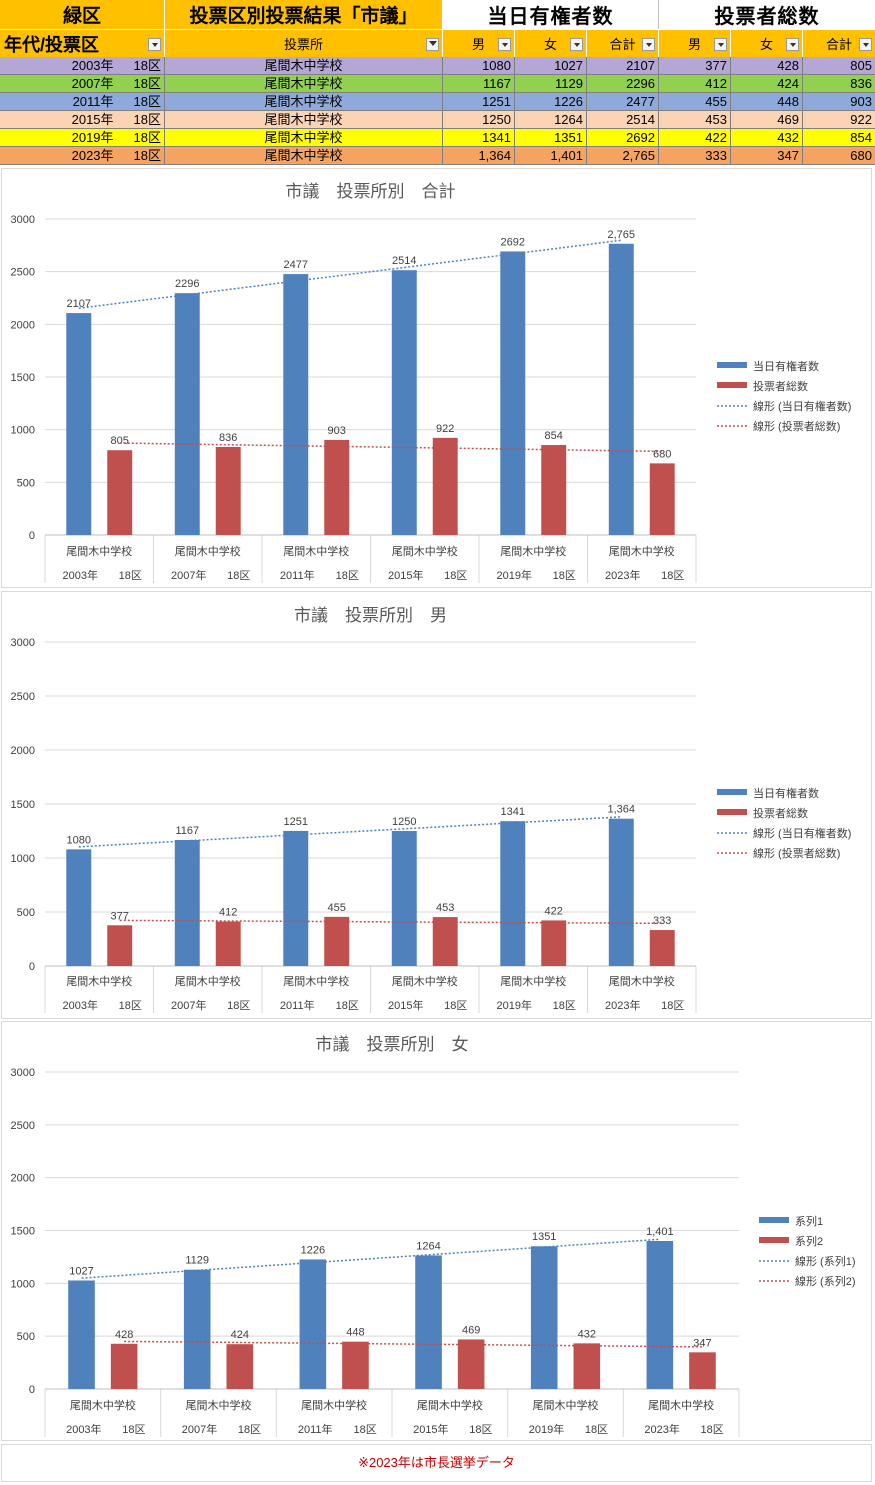 The height and width of the screenshot is (1485, 875). I want to click on cell-t1: 2296, so click(623, 83).